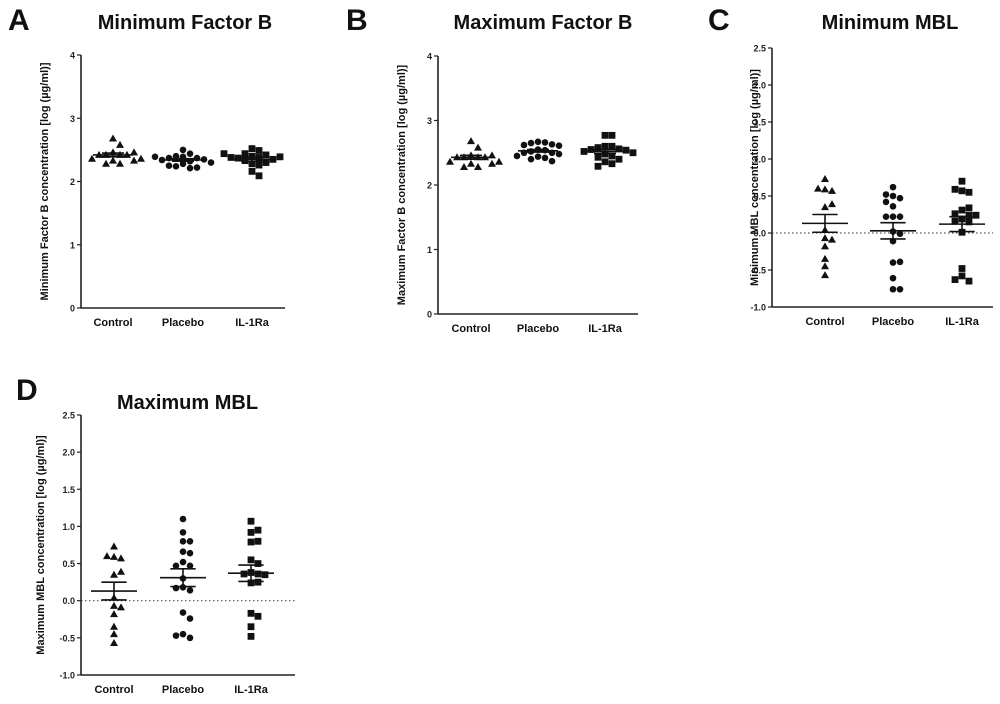 This screenshot has width=1000, height=704. I want to click on chart-title: Minimum Factor B, so click(185, 23).